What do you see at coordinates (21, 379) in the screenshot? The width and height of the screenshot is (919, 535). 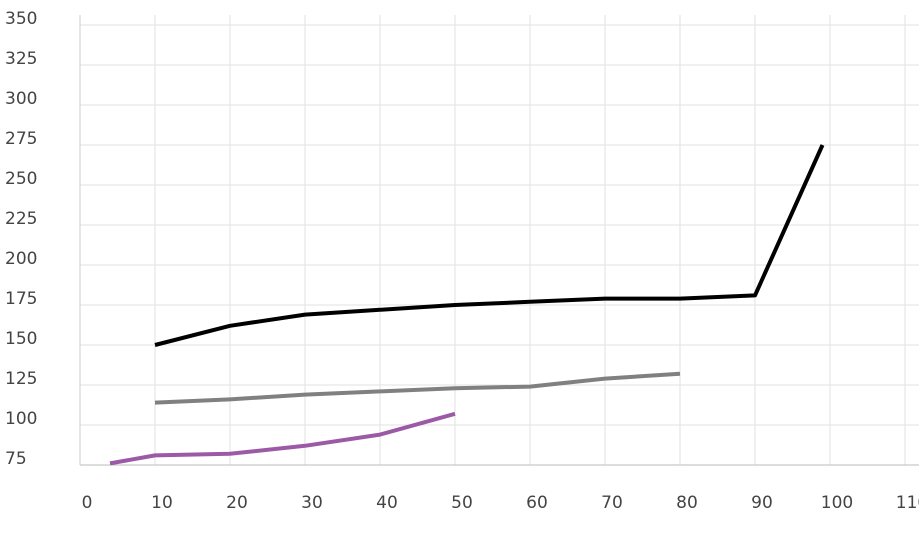 I see `y-tick-label: 125` at bounding box center [21, 379].